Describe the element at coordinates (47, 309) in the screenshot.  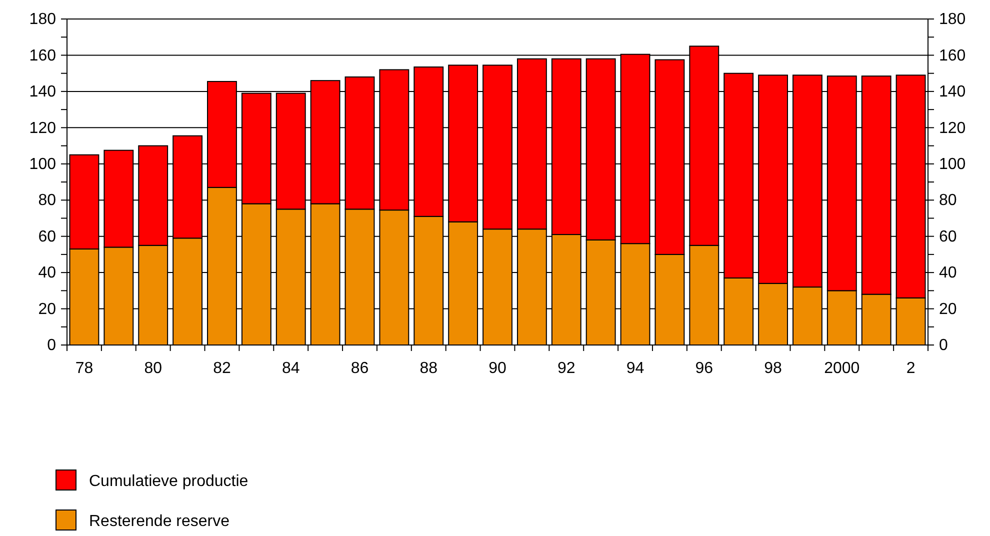
I see `y-tick-label: 20` at that location.